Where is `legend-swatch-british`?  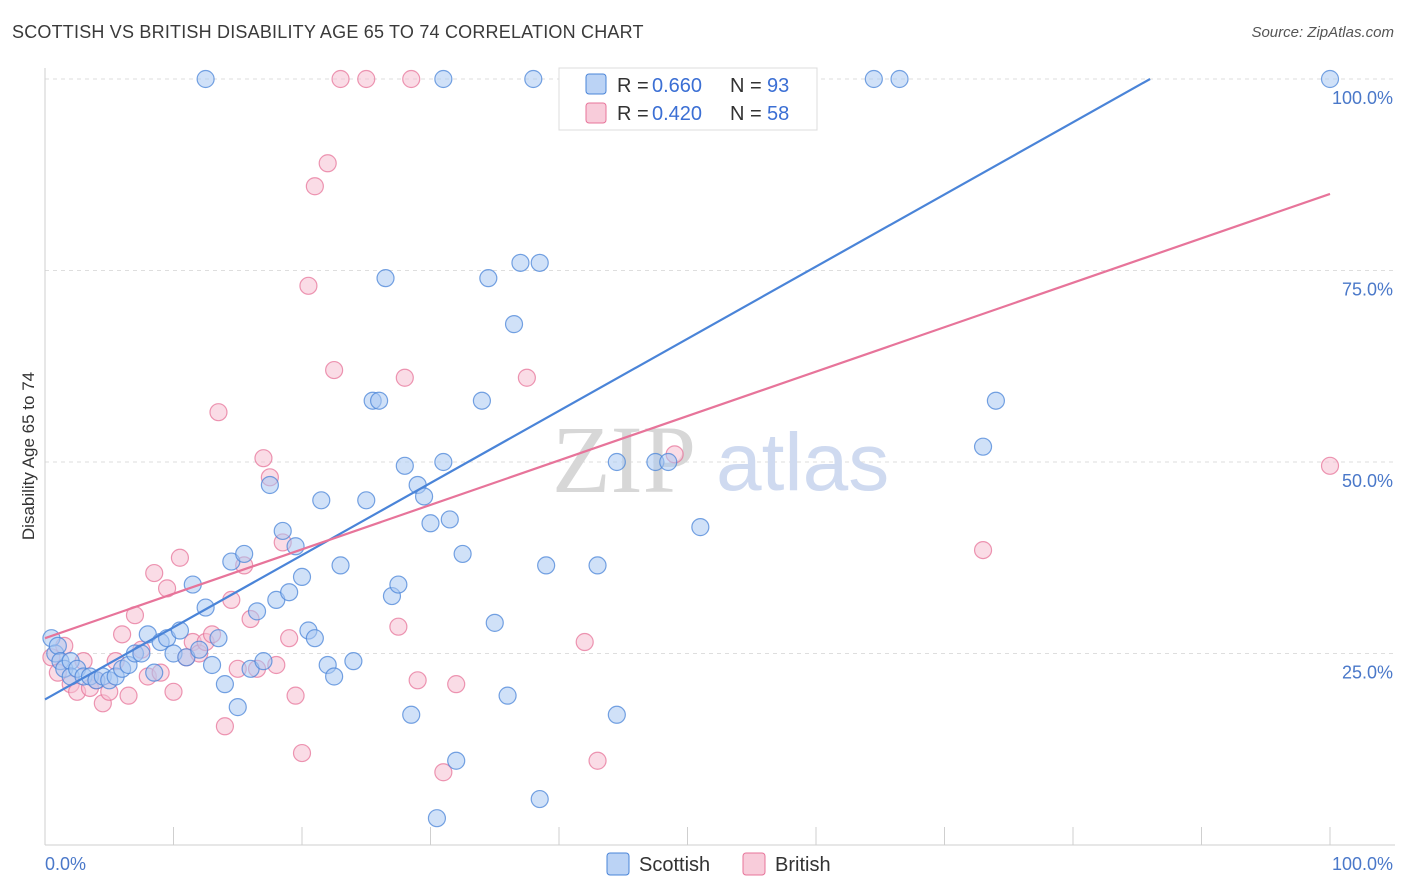 legend-swatch-british is located at coordinates (596, 113).